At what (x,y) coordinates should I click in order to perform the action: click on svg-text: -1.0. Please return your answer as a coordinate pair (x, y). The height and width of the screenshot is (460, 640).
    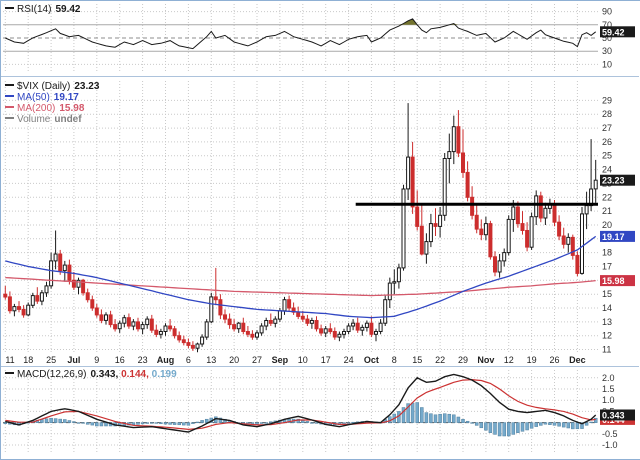
    Looking at the image, I should click on (610, 445).